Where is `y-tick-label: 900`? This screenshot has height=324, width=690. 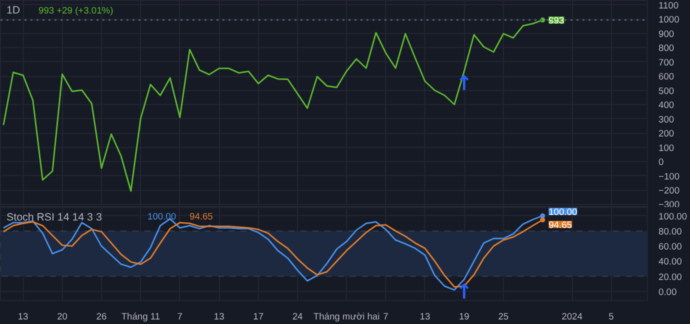 y-tick-label: 900 is located at coordinates (666, 33).